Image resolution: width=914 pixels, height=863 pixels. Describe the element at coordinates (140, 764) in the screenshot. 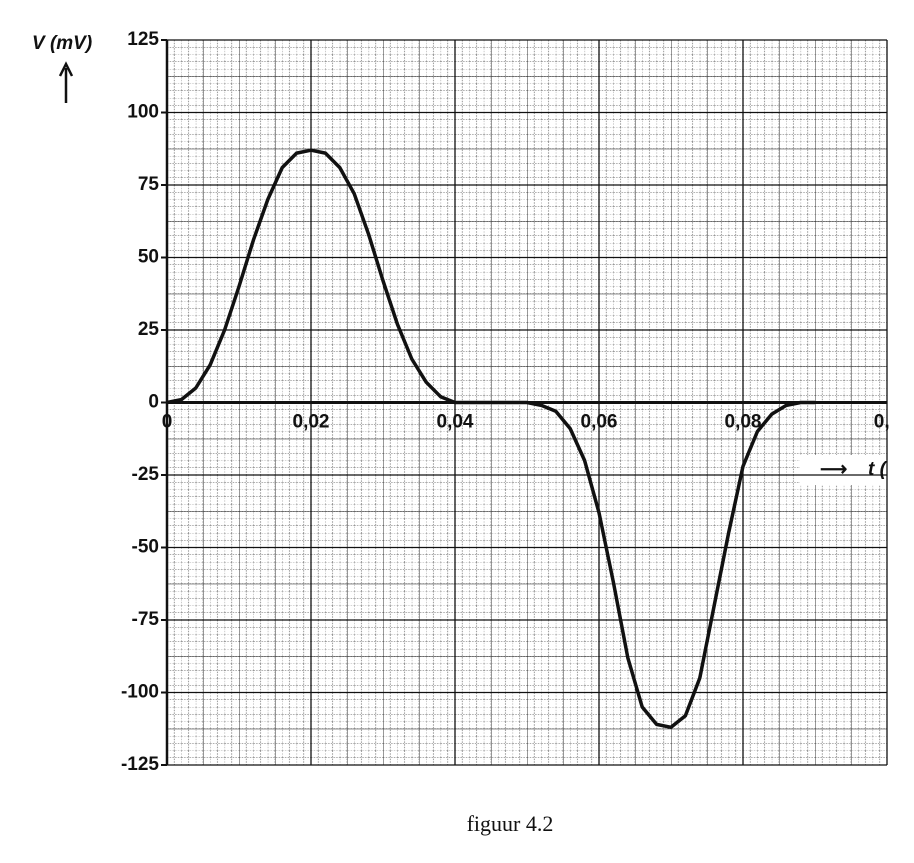

I see `y-tick-label: -125` at that location.